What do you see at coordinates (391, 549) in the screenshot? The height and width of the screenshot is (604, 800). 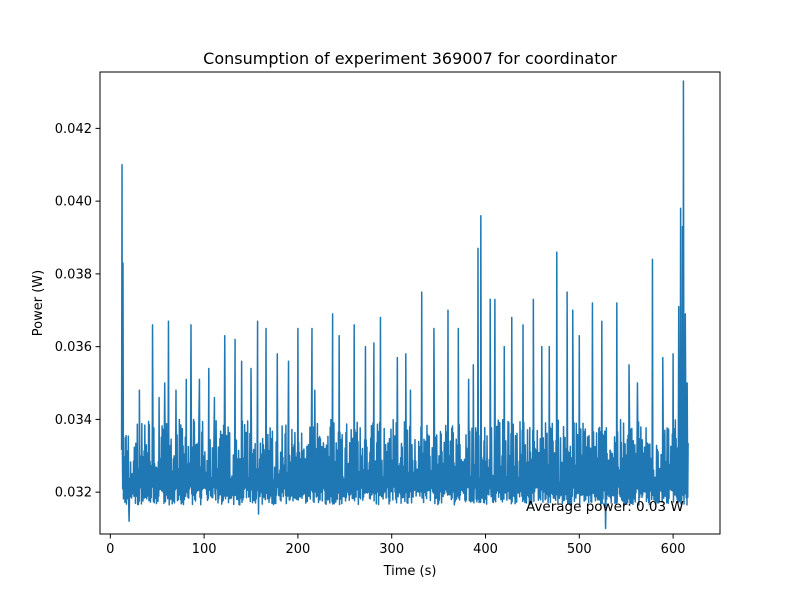 I see `x-tick-label: 300` at bounding box center [391, 549].